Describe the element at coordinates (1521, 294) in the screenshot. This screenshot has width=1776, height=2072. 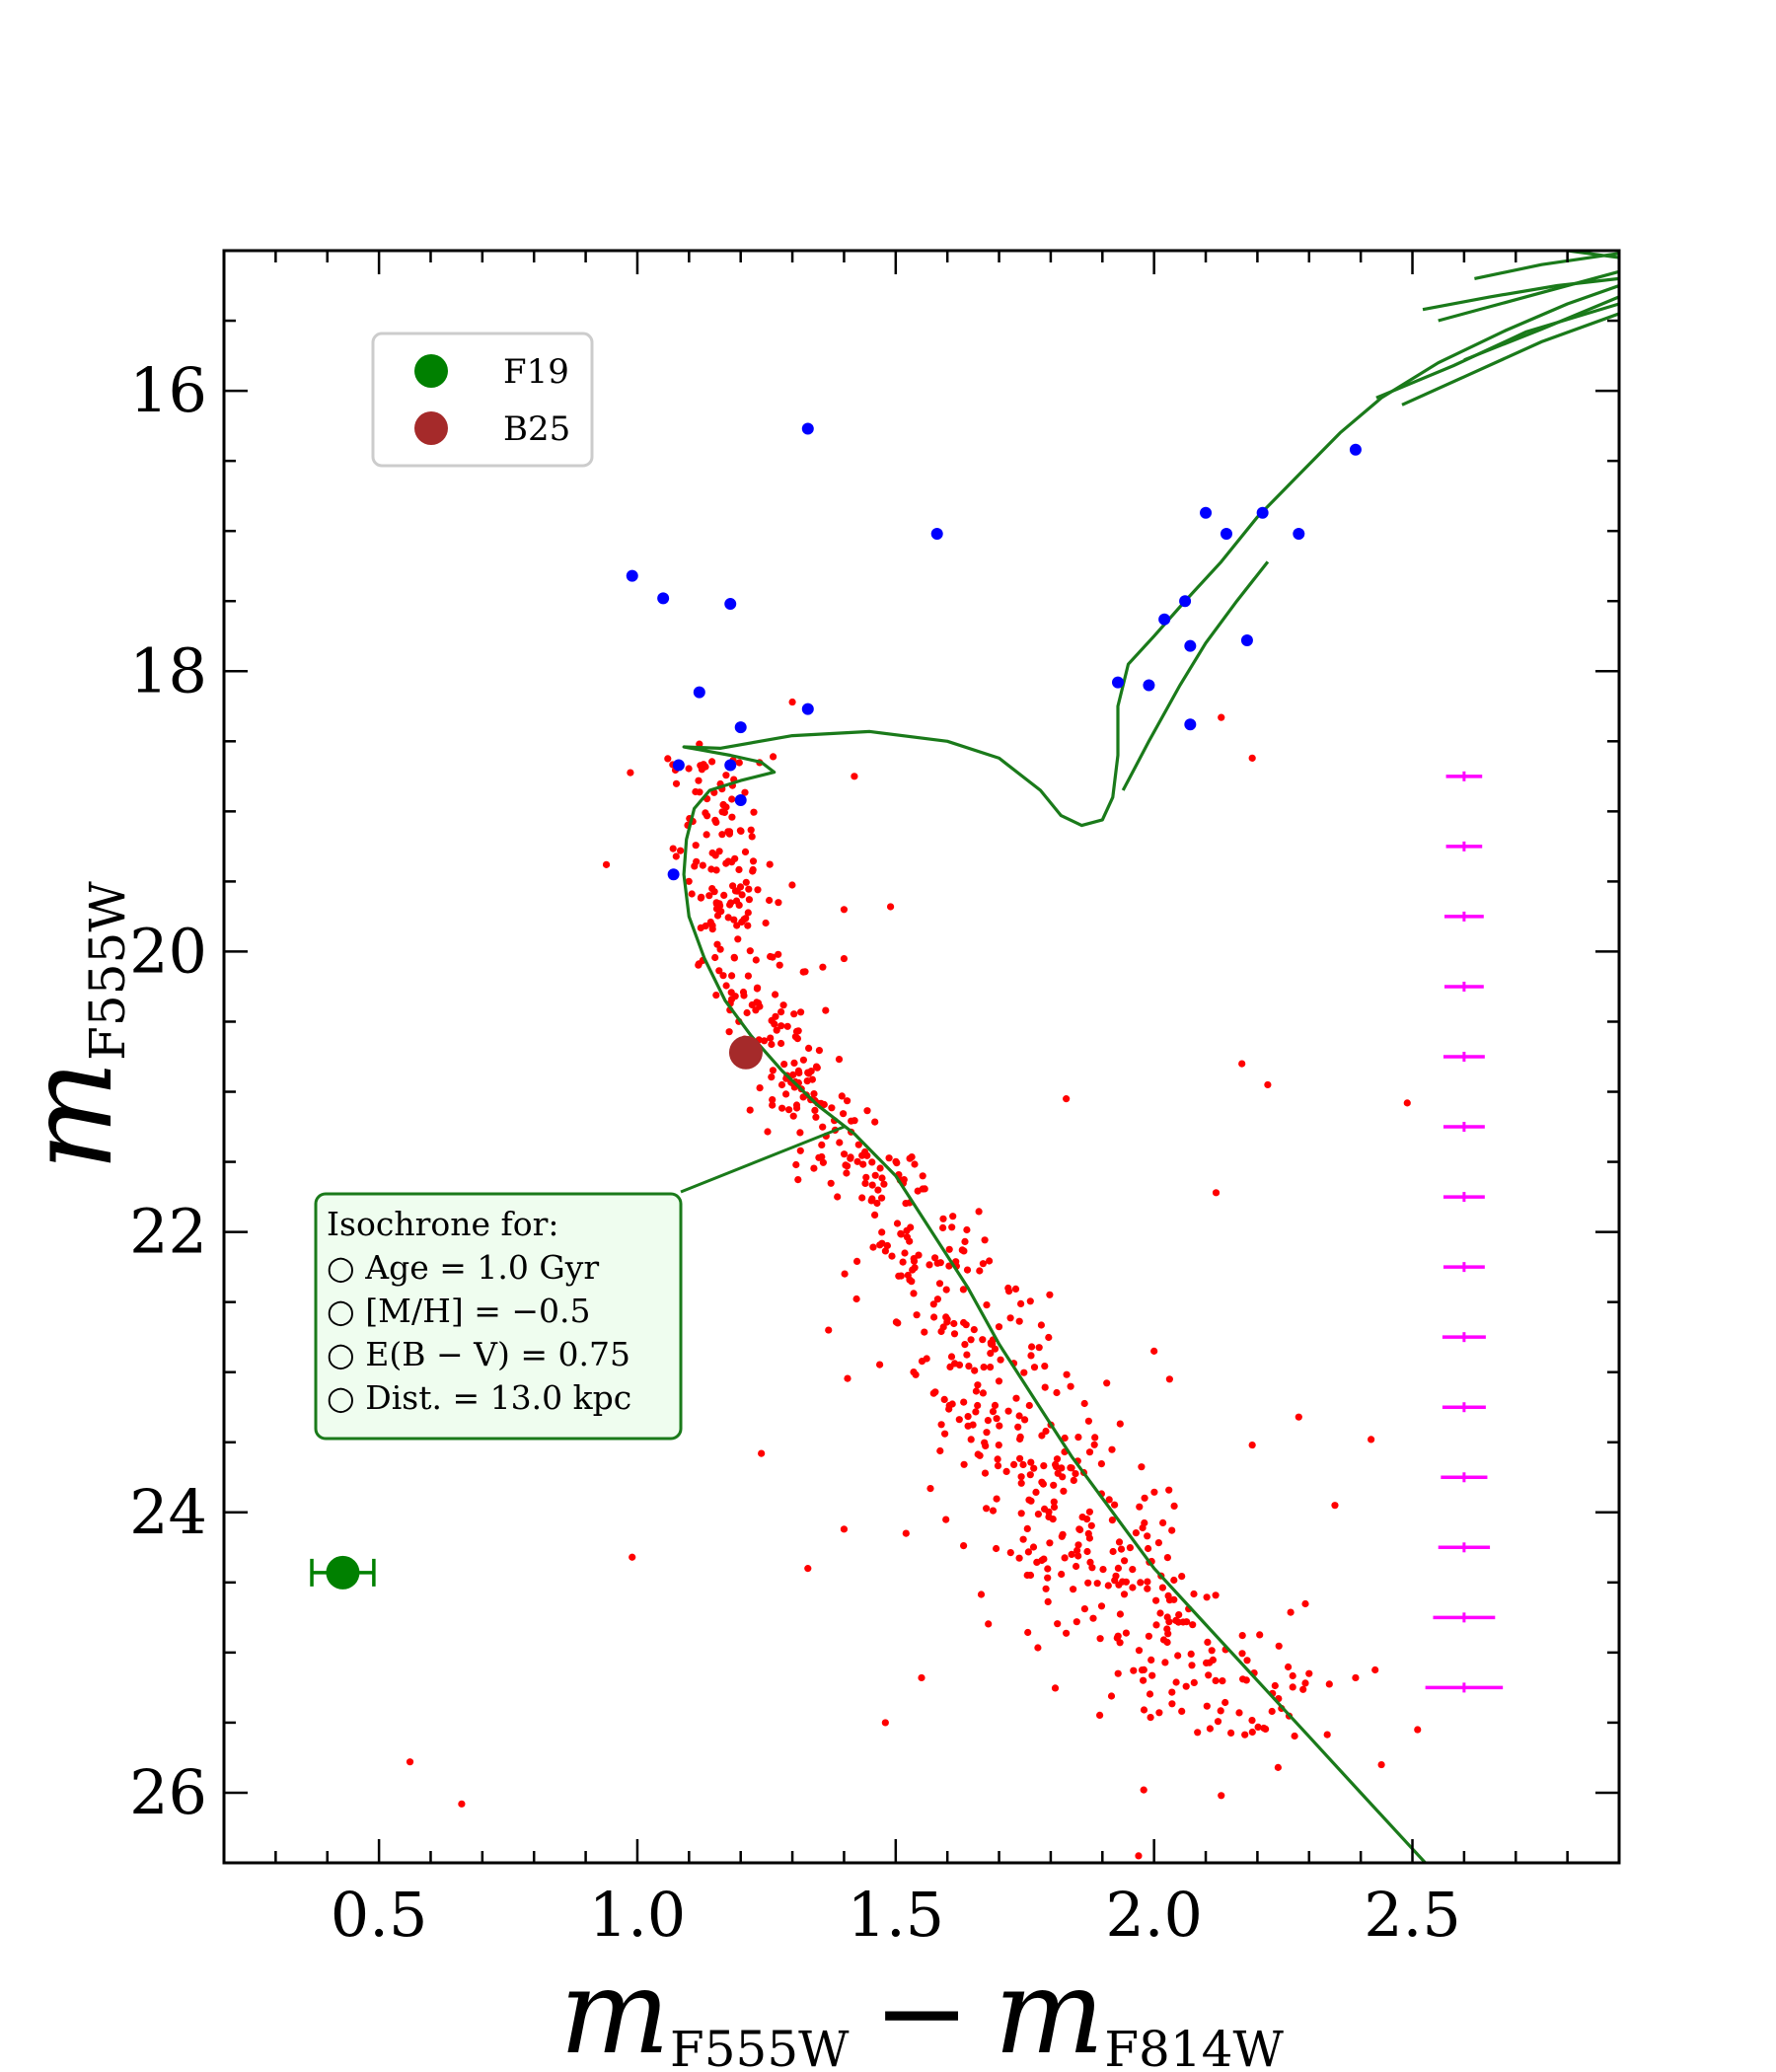
I see `isochrone-agb-branch` at that location.